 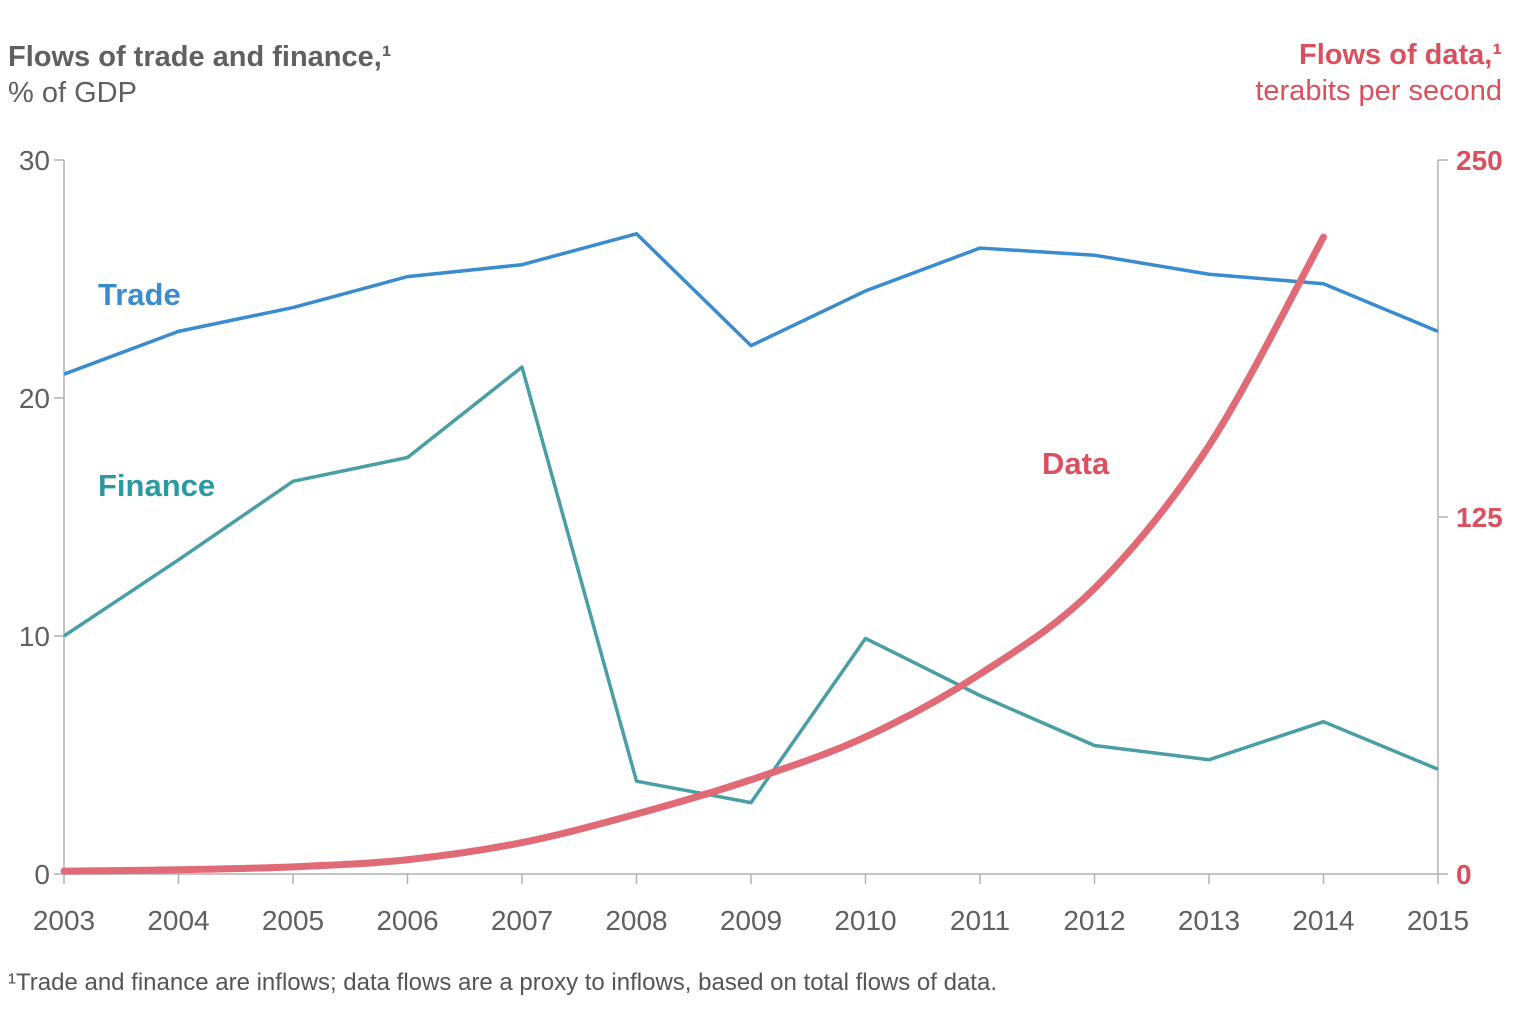 I want to click on left-y-tick-label: 0, so click(x=42, y=874).